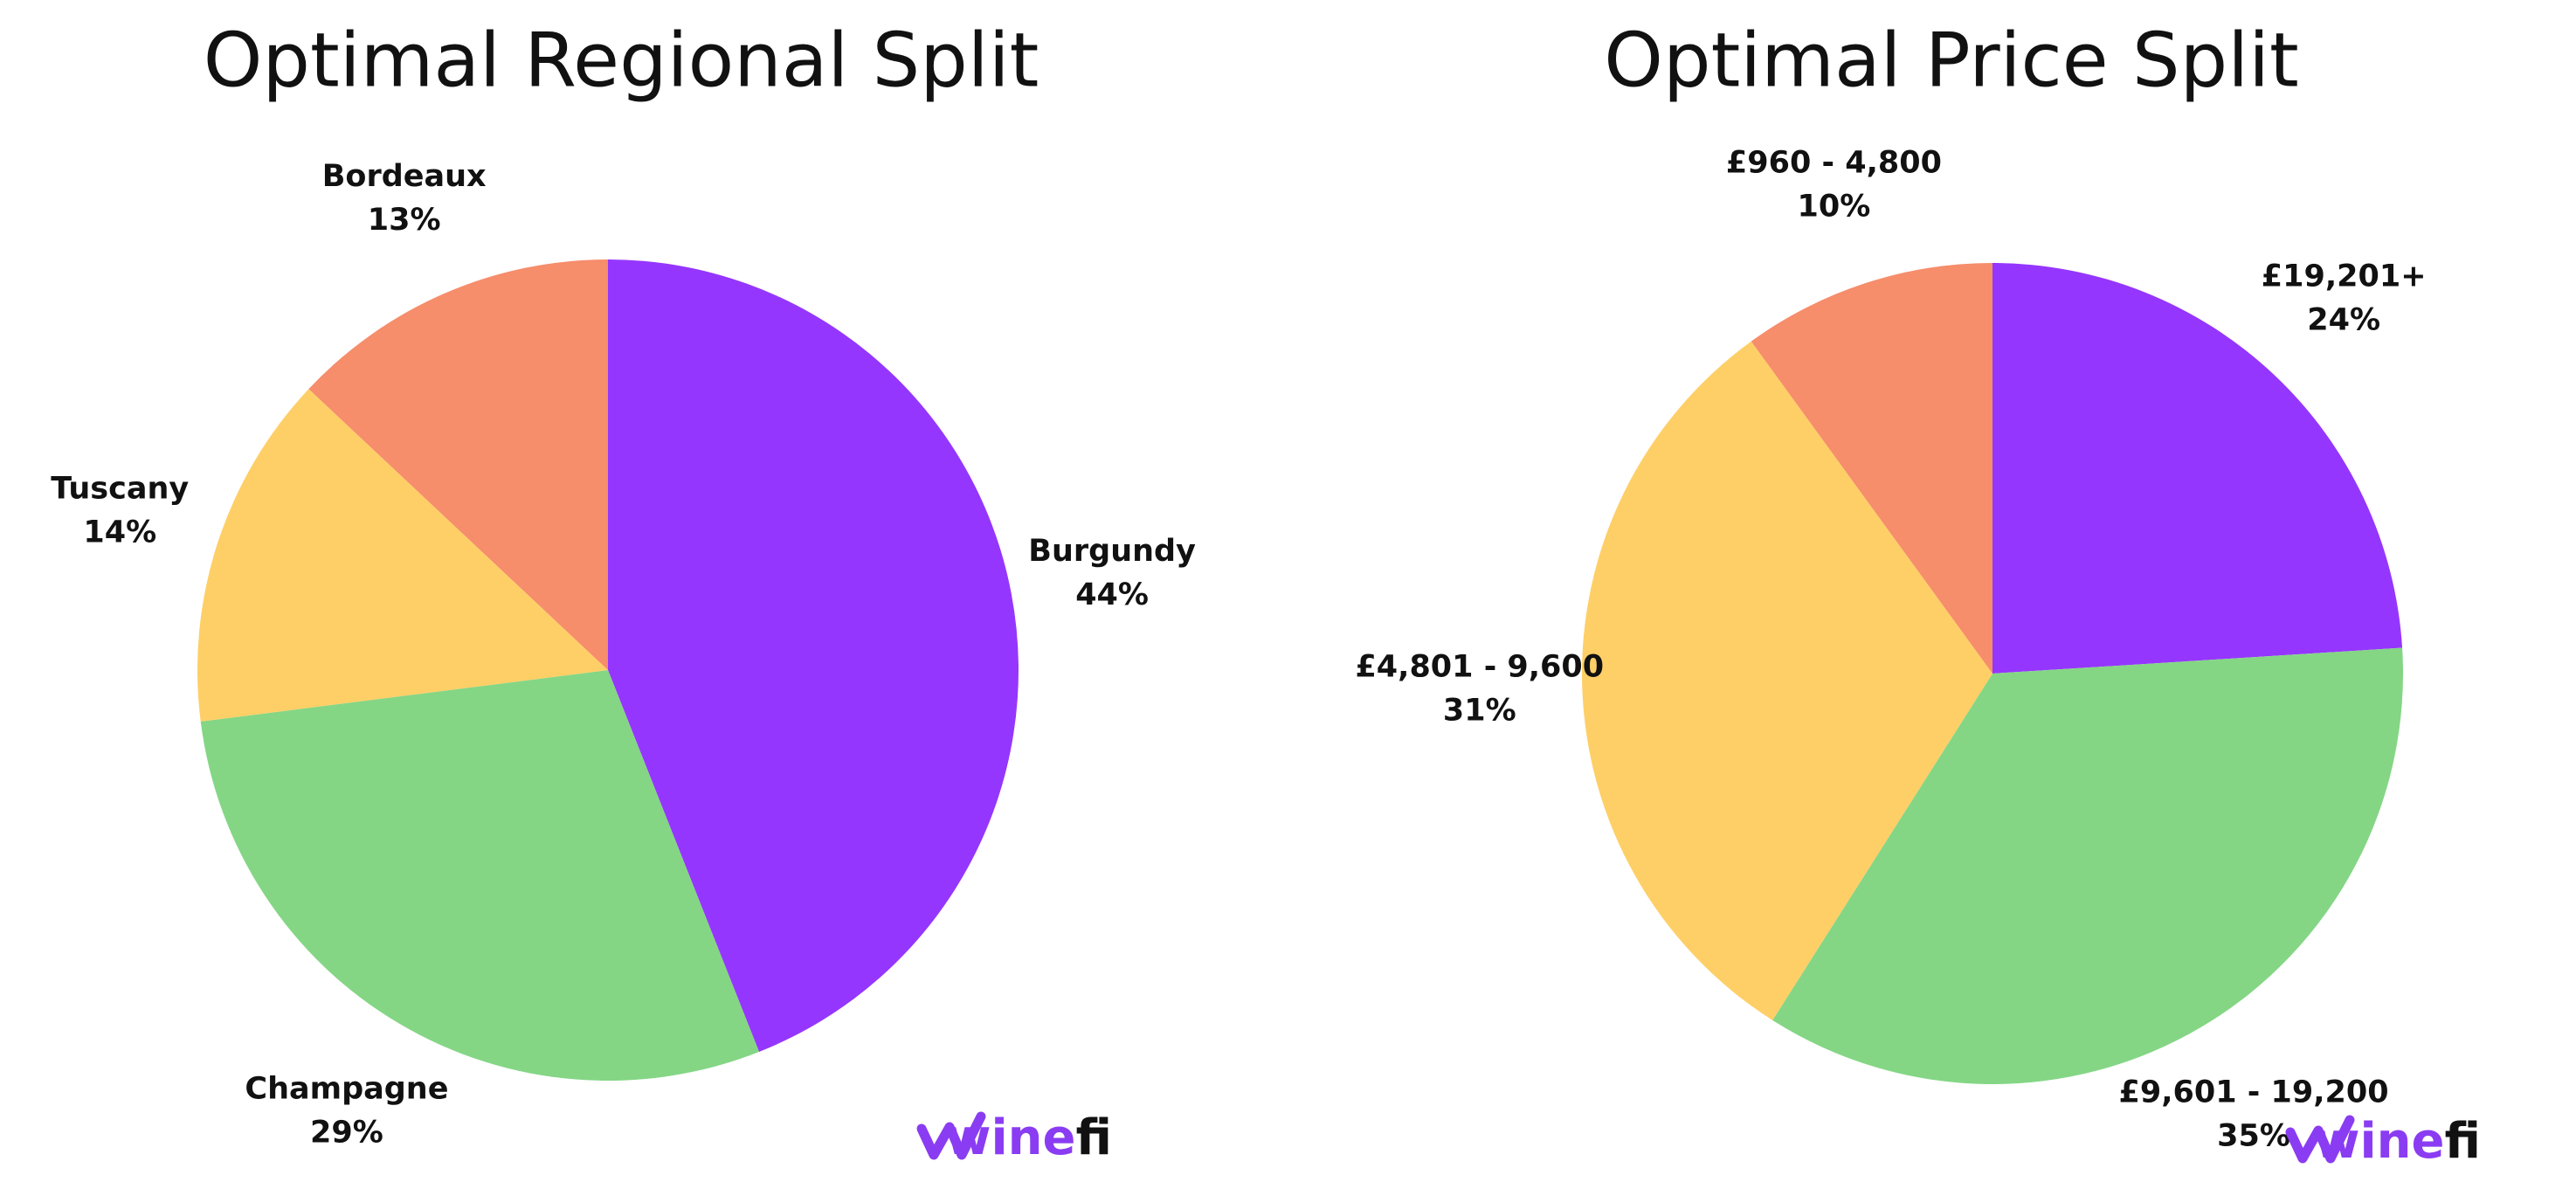 Image resolution: width=2576 pixels, height=1182 pixels. I want to click on slice-label: Burgundy, so click(1112, 551).